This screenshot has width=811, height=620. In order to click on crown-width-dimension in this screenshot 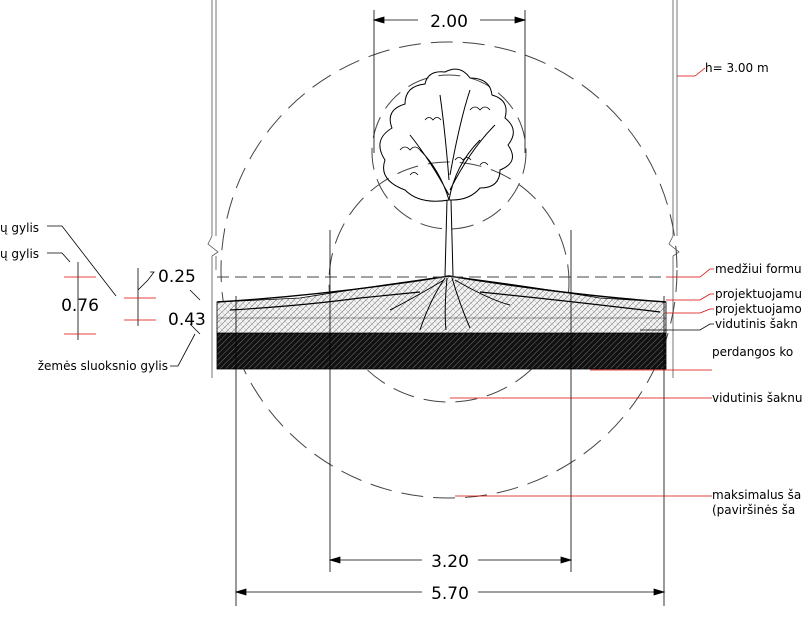, I will do `click(449, 81)`.